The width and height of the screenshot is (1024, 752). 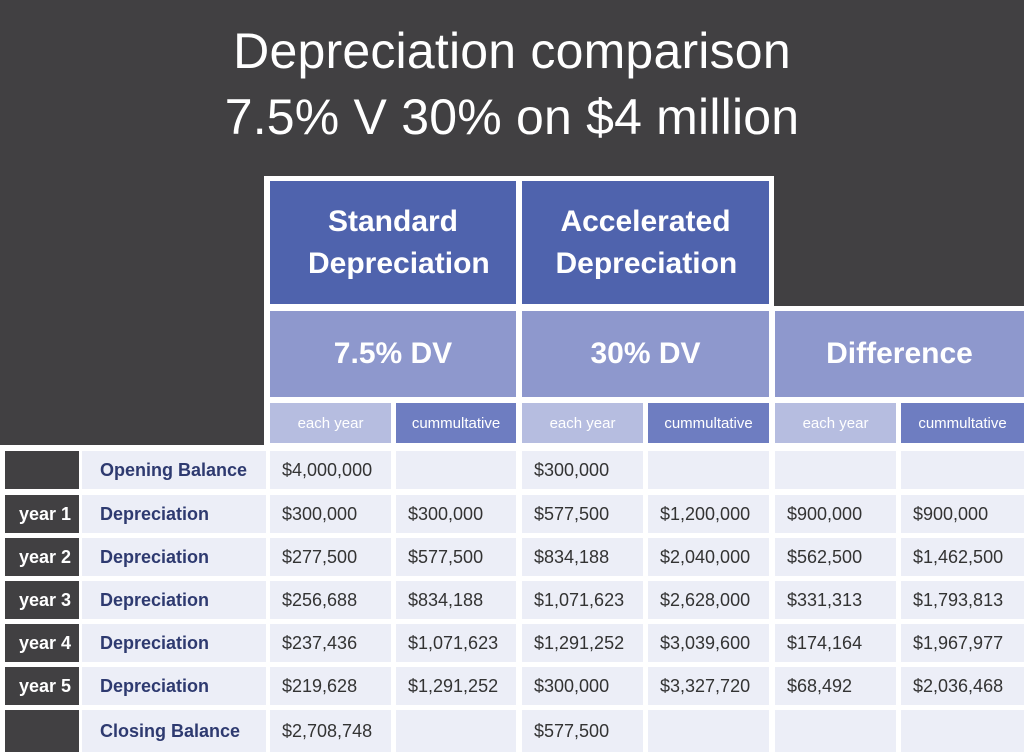 What do you see at coordinates (899, 354) in the screenshot?
I see `header-difference: Difference` at bounding box center [899, 354].